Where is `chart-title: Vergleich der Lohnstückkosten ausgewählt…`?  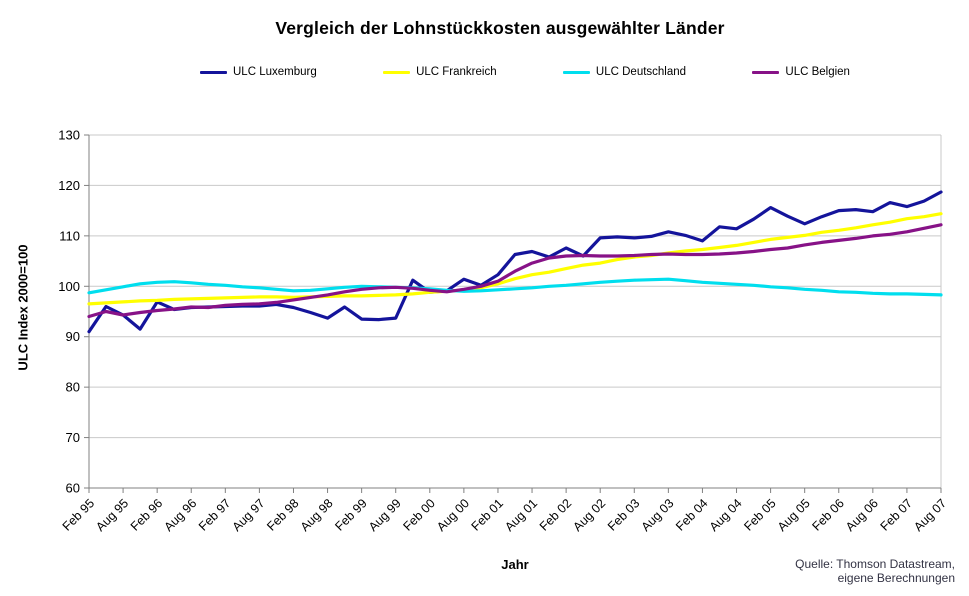 chart-title: Vergleich der Lohnstückkosten ausgewählt… is located at coordinates (500, 28).